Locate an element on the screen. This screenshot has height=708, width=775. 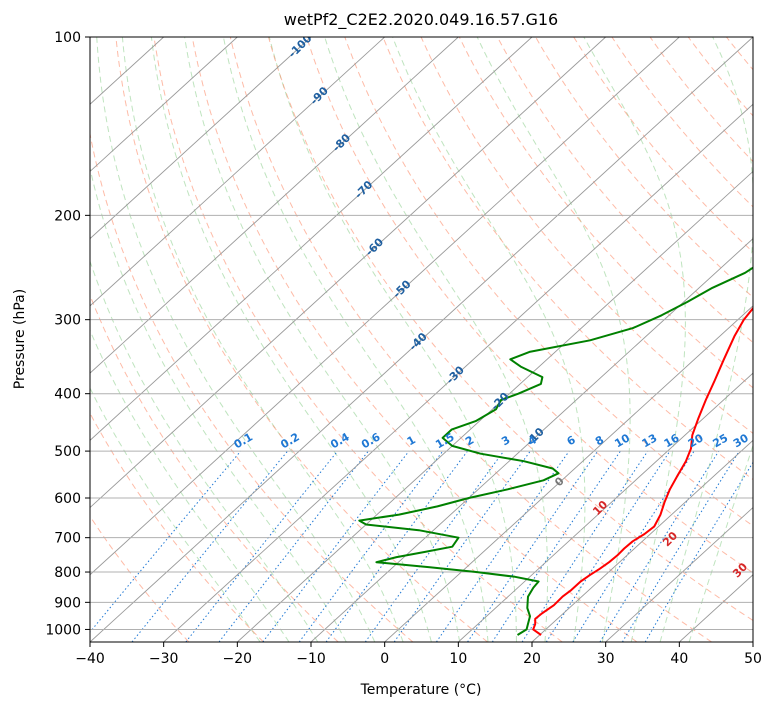
y-tick-label: 600 is located at coordinates (67, 499).